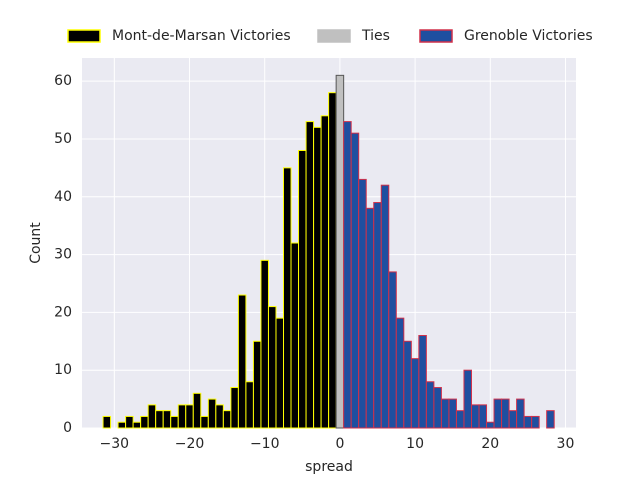 This screenshot has width=640, height=484. I want to click on x-tick-label: −30, so click(115, 444).